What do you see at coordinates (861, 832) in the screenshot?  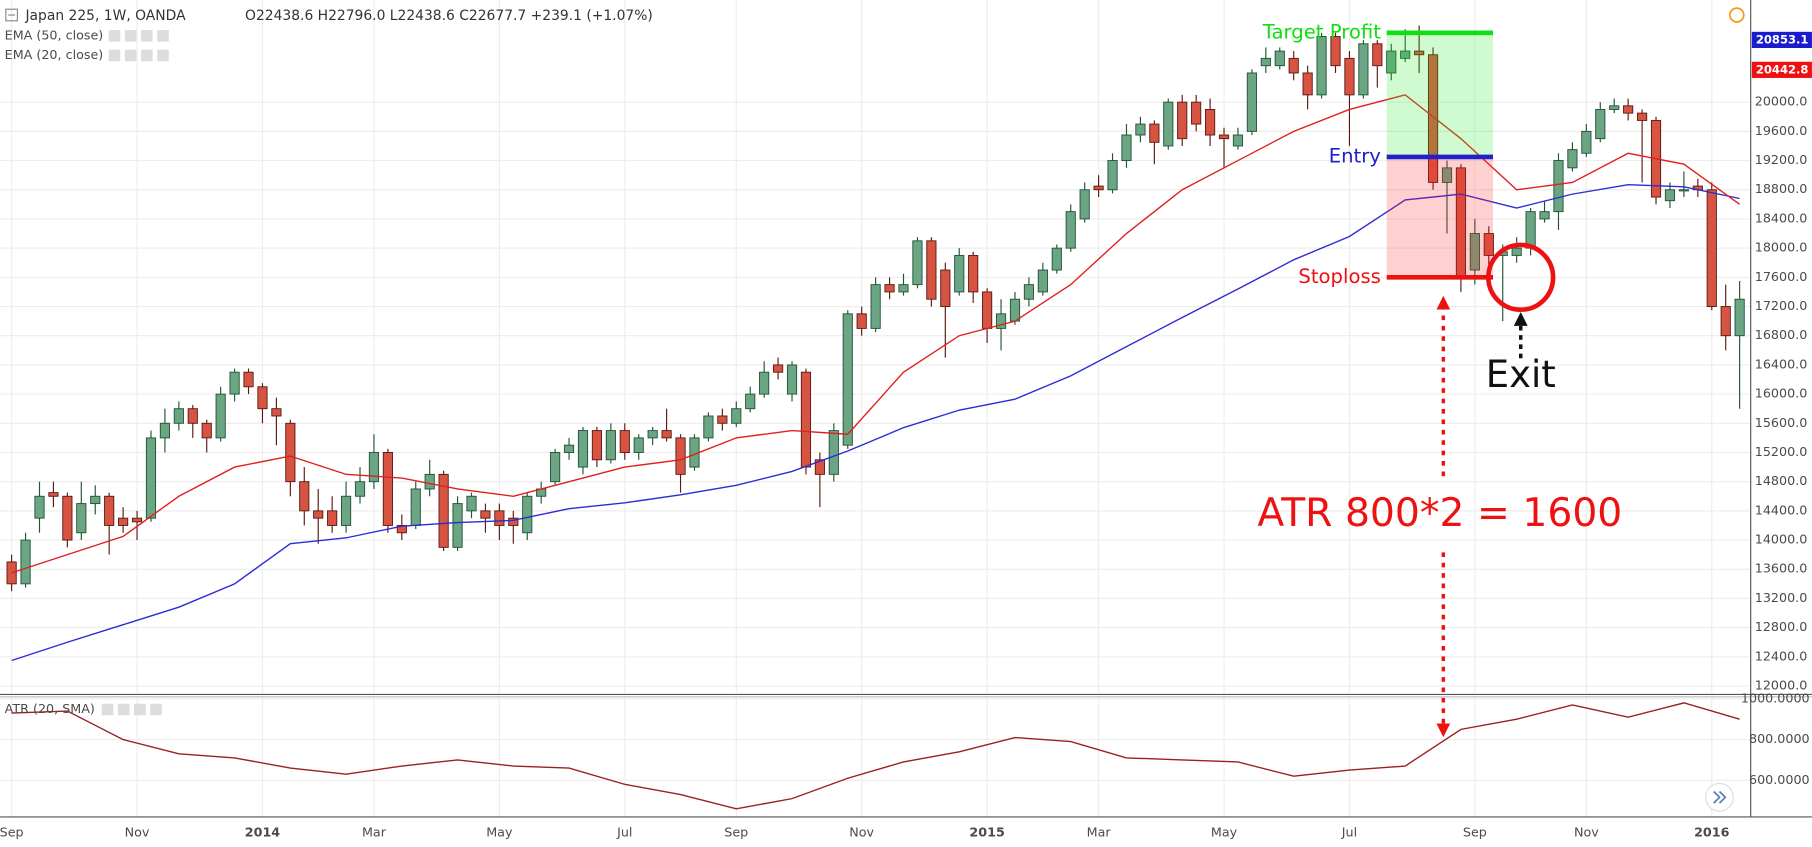 I see `x-tick-label: Nov` at bounding box center [861, 832].